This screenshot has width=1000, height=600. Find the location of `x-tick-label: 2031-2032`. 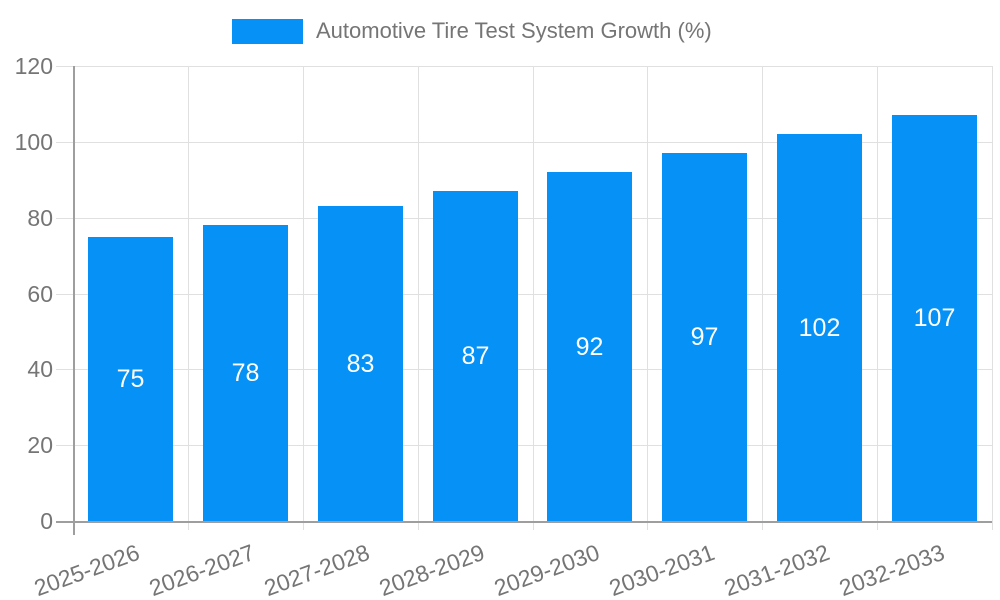

x-tick-label: 2031-2032 is located at coordinates (776, 569).